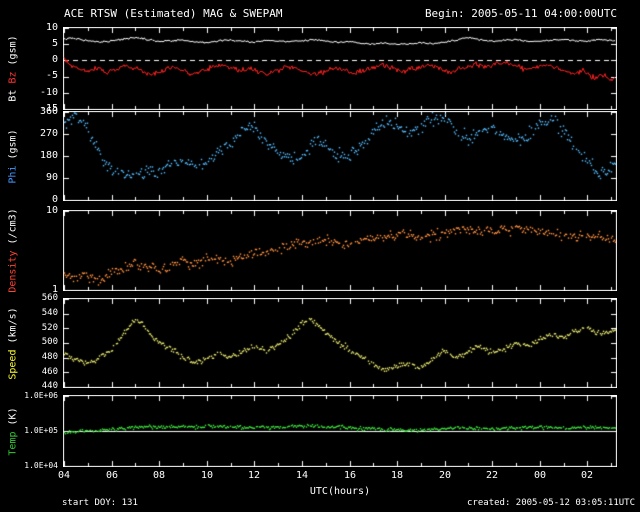 This screenshot has width=640, height=512. What do you see at coordinates (41, 395) in the screenshot?
I see `y-tick-label-temp-0: 1.0E+06` at bounding box center [41, 395].